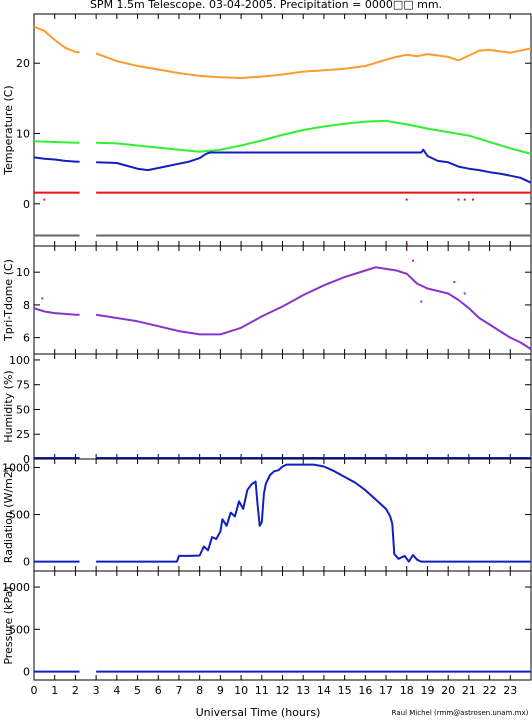 This screenshot has width=532, height=723. What do you see at coordinates (178, 690) in the screenshot?
I see `x-tick-label: 7` at bounding box center [178, 690].